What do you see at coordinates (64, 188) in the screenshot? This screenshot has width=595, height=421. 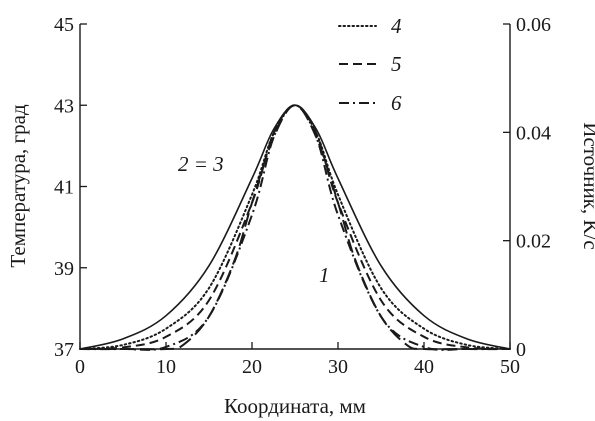 I see `y-left-tick-label: 41` at bounding box center [64, 188].